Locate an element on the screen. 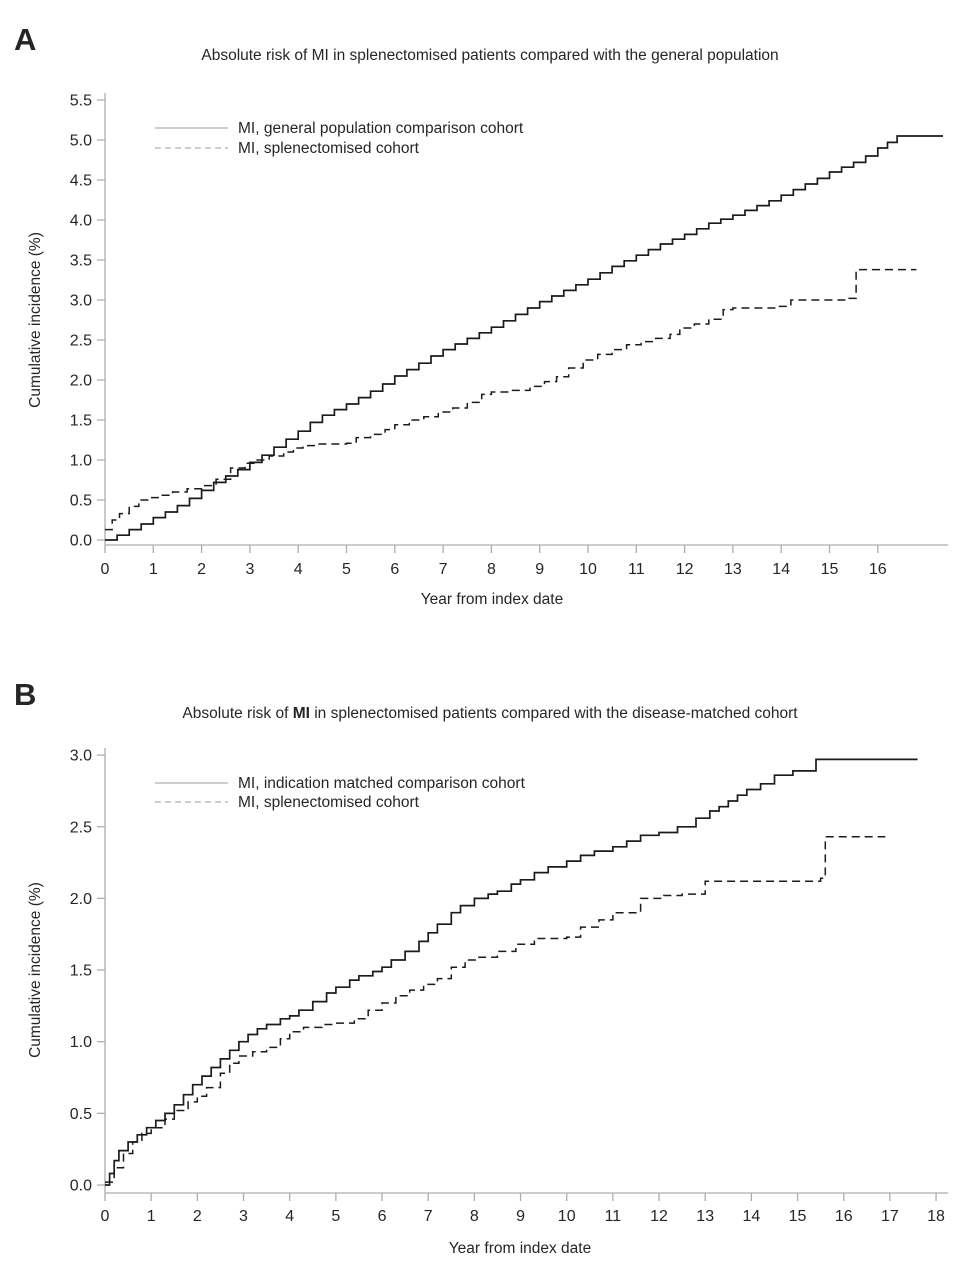  legend-label: MI, general population comparison cohort is located at coordinates (381, 128).